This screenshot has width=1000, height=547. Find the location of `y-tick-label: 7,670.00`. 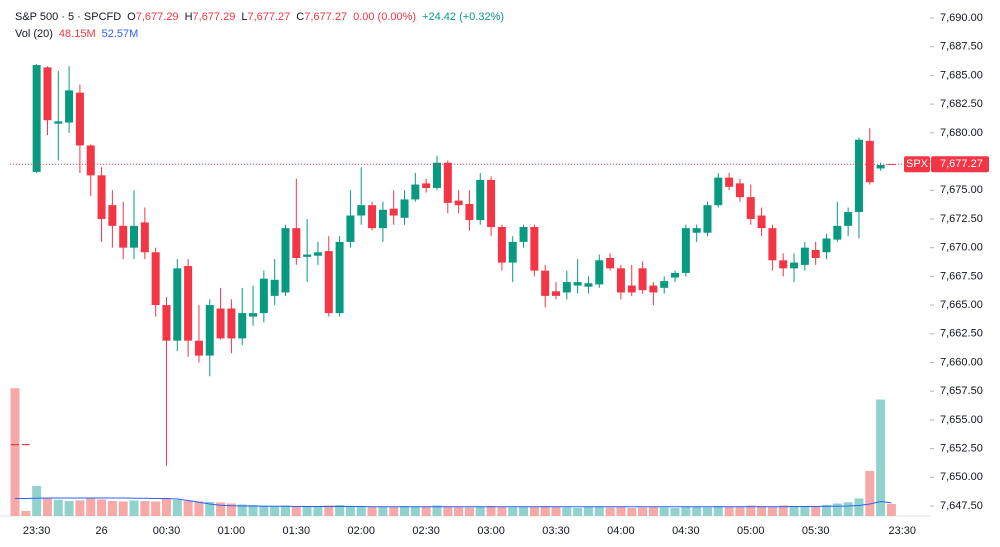

y-tick-label: 7,670.00 is located at coordinates (961, 248).